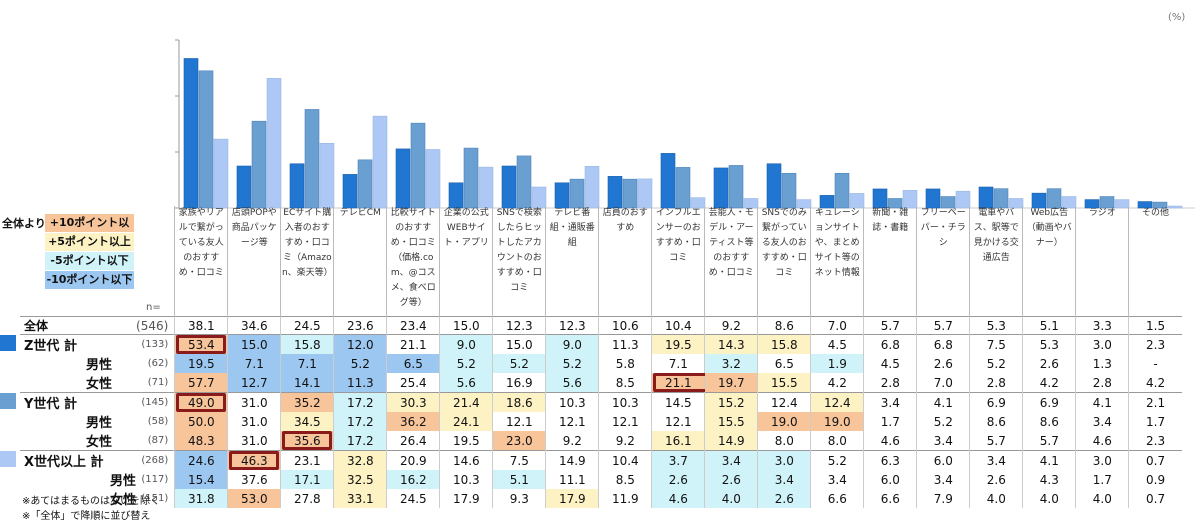 This screenshot has width=1200, height=524. What do you see at coordinates (572, 325) in the screenshot?
I see `table-cell: 12.3` at bounding box center [572, 325].